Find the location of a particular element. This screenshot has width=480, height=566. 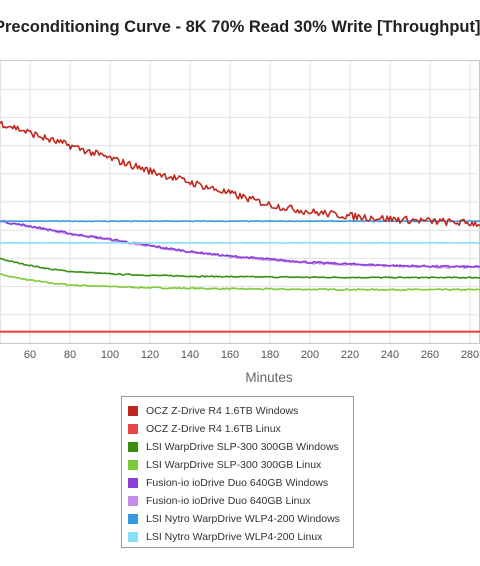

x-tick-label: 60 is located at coordinates (30, 355).